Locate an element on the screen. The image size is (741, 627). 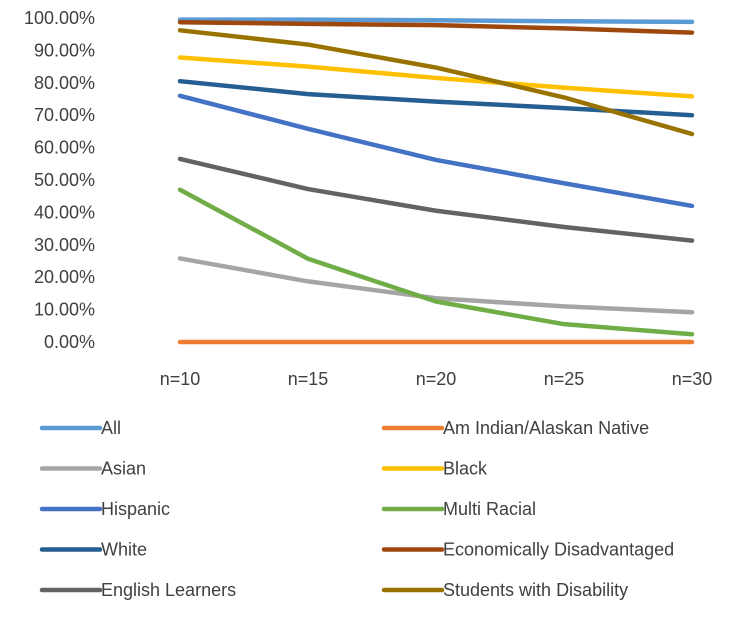
legend-label: White is located at coordinates (124, 550).